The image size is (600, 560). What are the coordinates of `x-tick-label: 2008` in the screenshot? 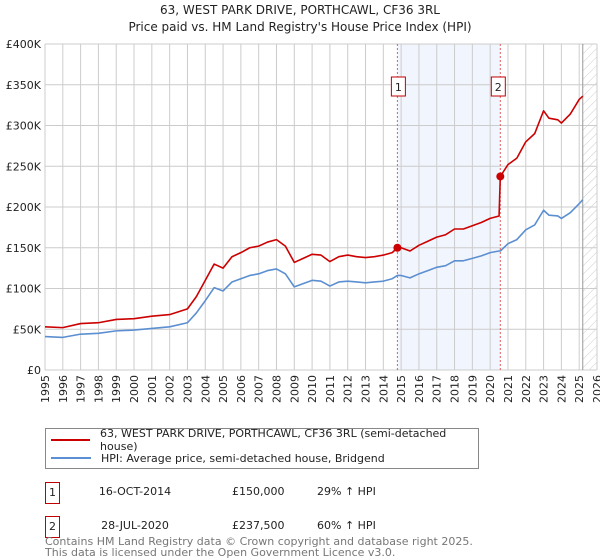 It's located at (276, 389).